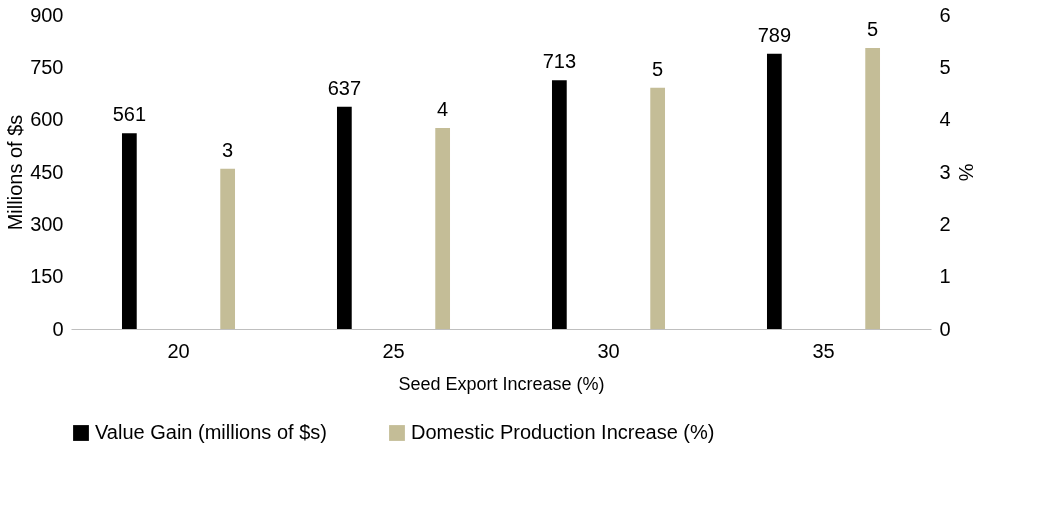 The width and height of the screenshot is (1045, 508). What do you see at coordinates (945, 119) in the screenshot?
I see `y2-tick-label: 4` at bounding box center [945, 119].